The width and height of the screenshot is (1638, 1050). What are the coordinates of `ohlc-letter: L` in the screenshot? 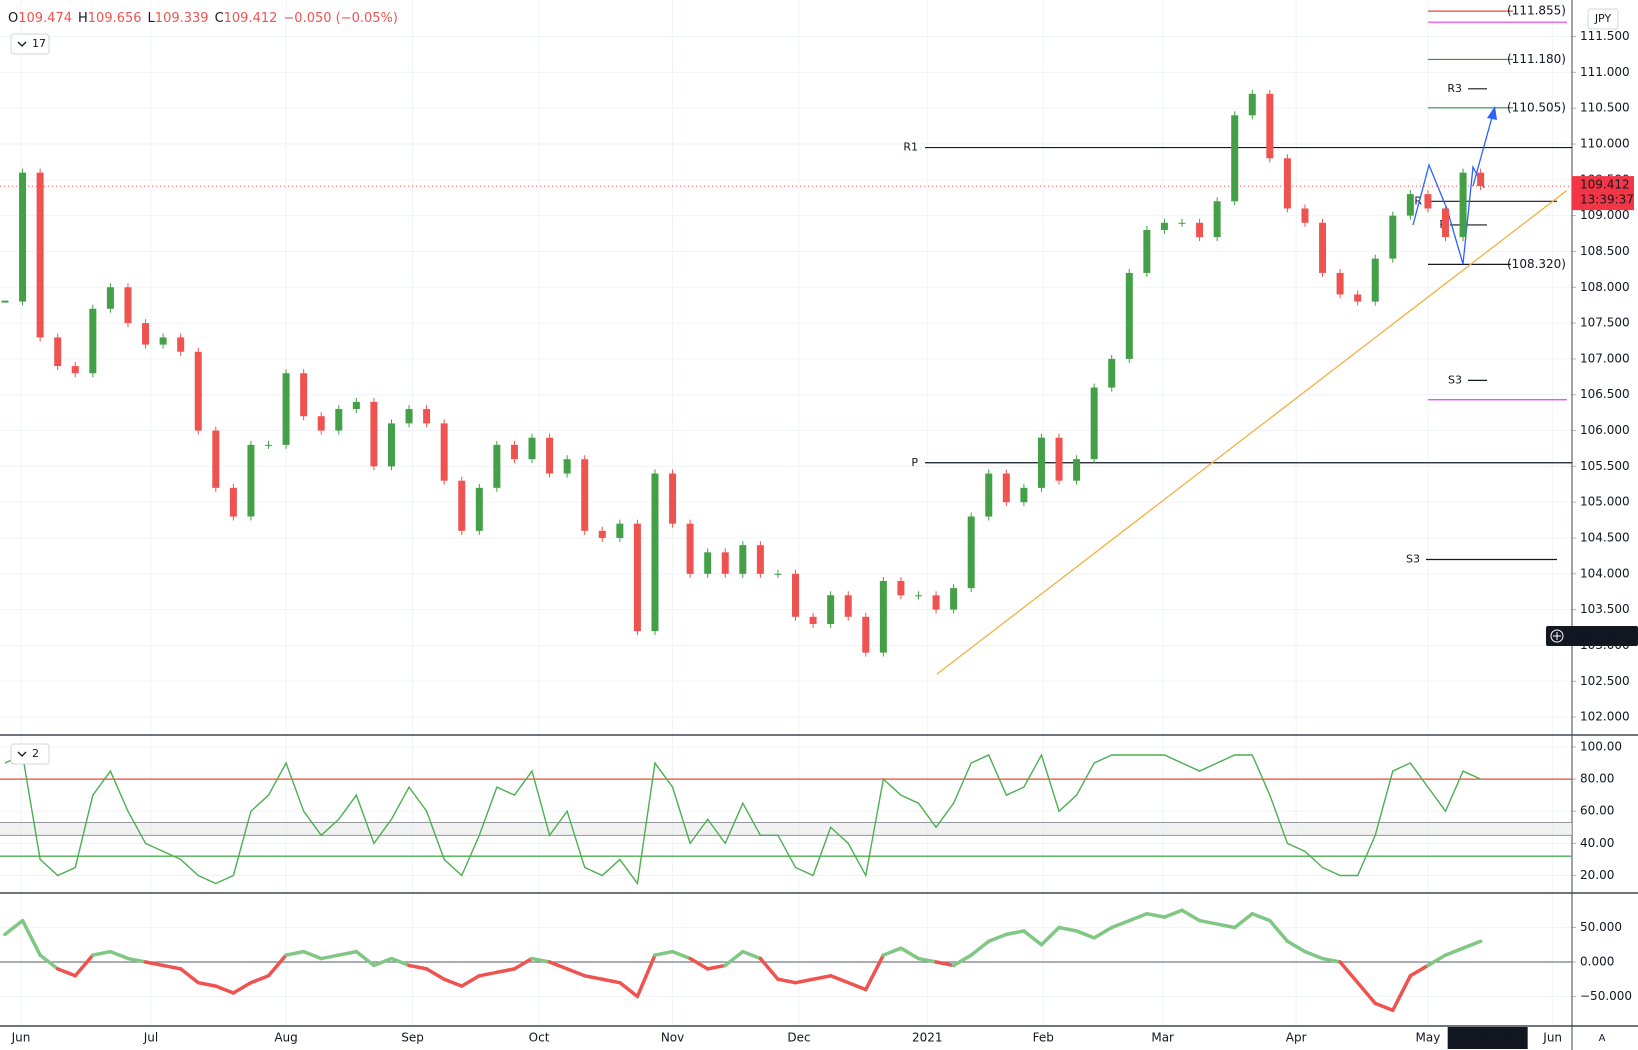 It's located at (151, 18).